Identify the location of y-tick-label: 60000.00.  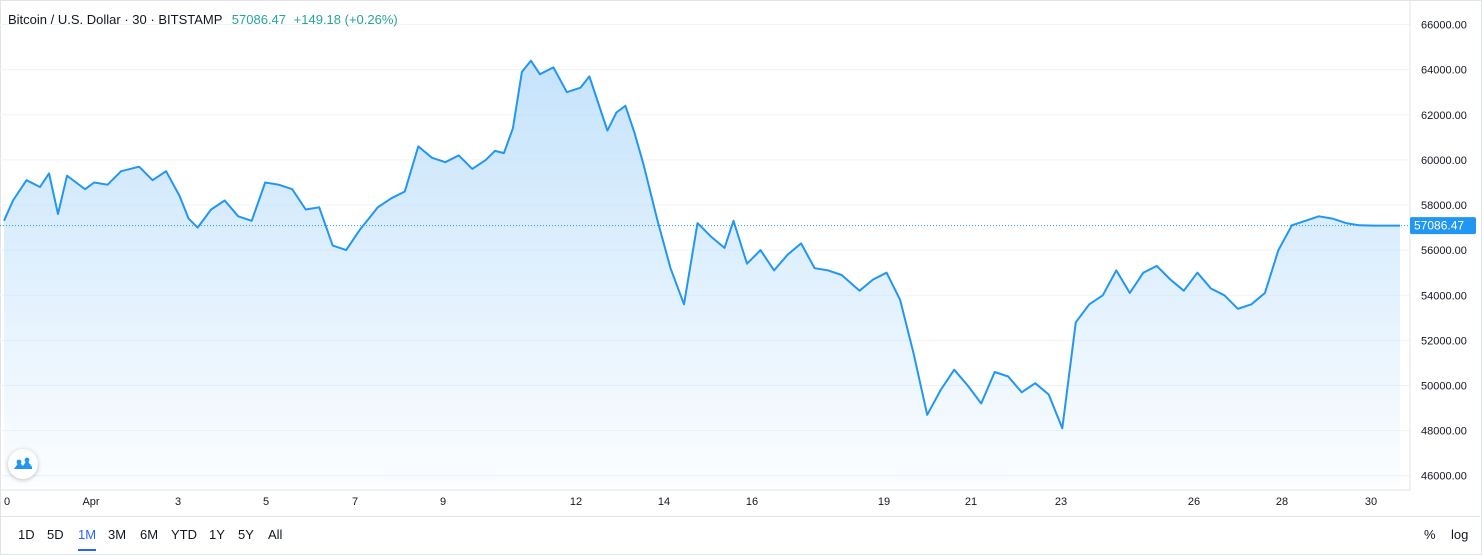
(1444, 161).